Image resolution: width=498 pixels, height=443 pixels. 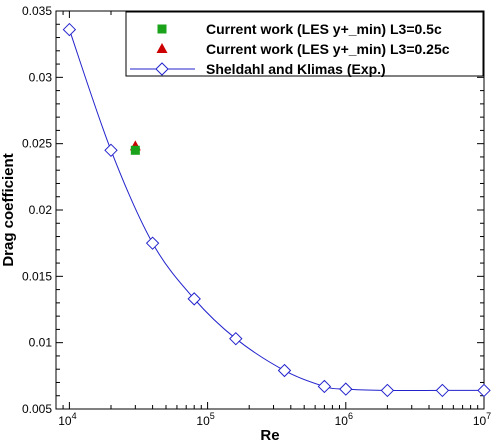 What do you see at coordinates (350, 416) in the screenshot?
I see `x-tick-label-exponent: 6` at bounding box center [350, 416].